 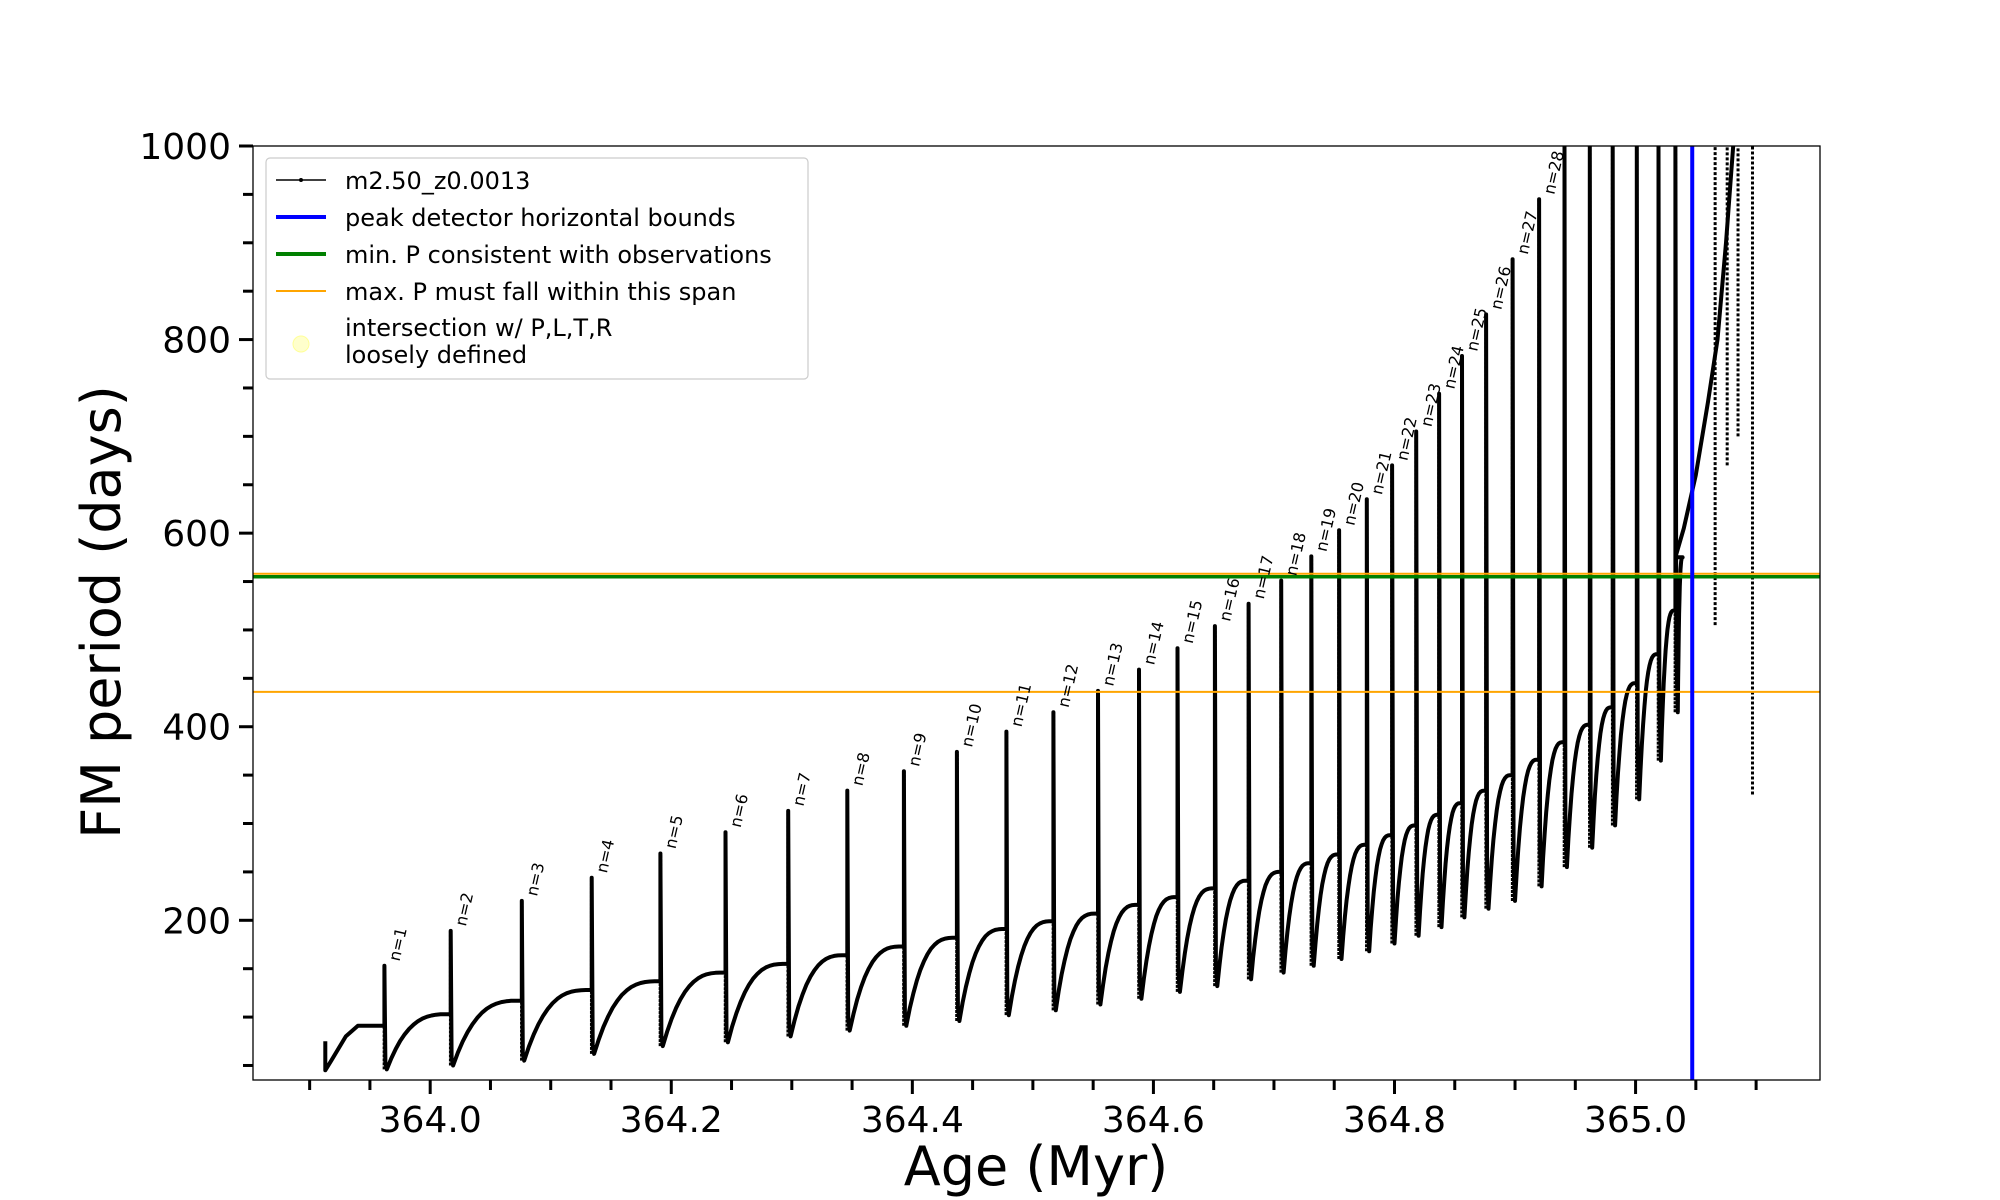 I want to click on x-tick-label: 364.2, so click(x=671, y=1120).